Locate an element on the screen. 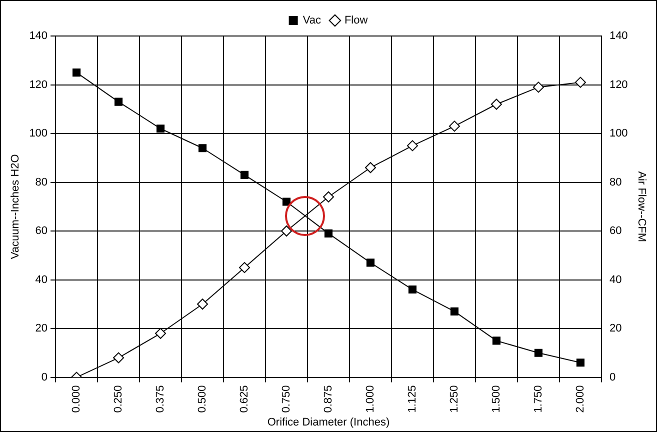 This screenshot has height=432, width=657. y2-tick-label: 60 is located at coordinates (615, 231).